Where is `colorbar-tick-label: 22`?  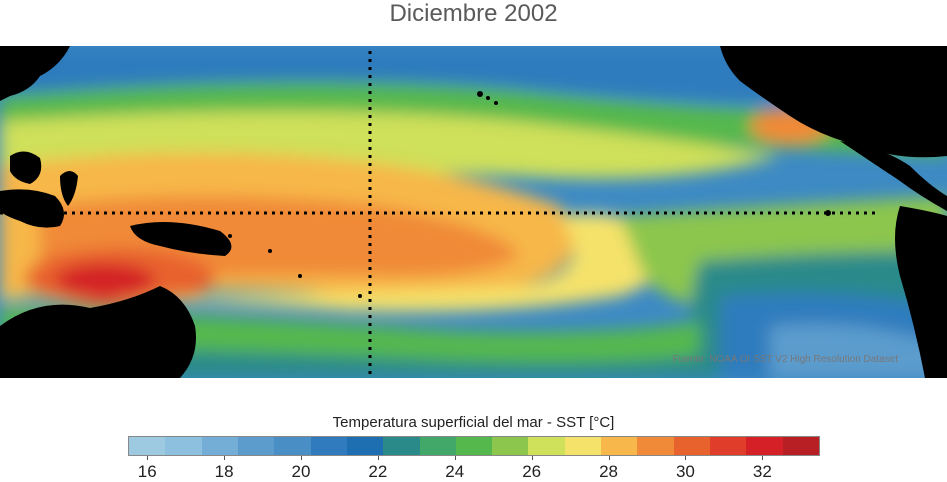
colorbar-tick-label: 22 is located at coordinates (378, 471).